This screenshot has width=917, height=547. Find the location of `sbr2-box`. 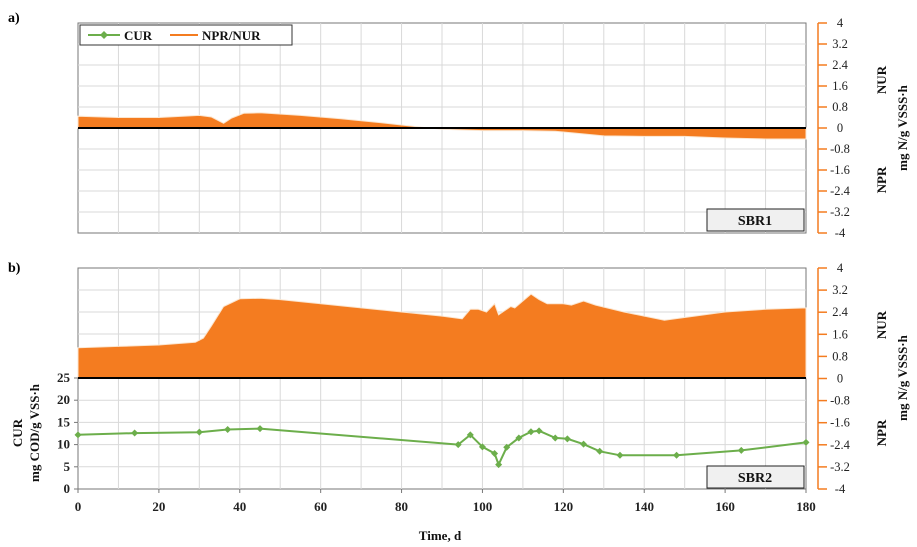

sbr2-box is located at coordinates (755, 477).